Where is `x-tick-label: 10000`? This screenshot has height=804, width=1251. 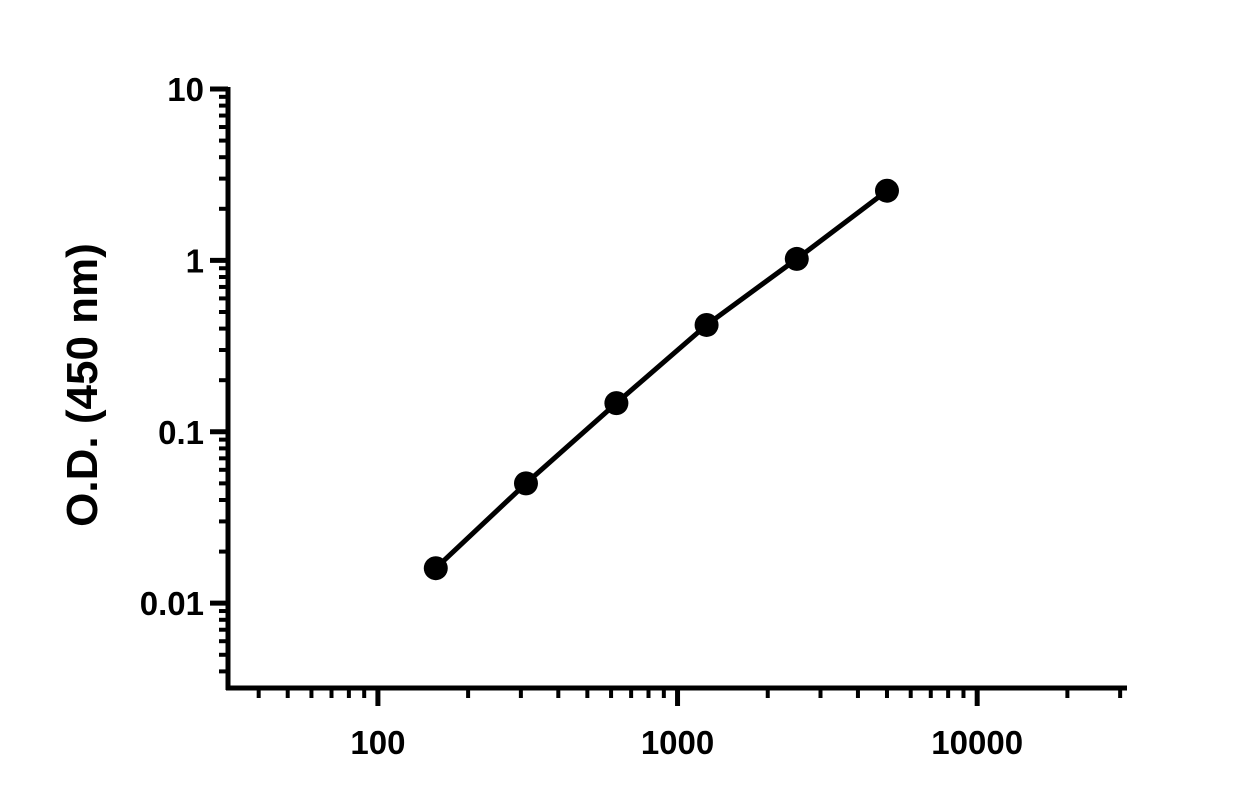
x-tick-label: 10000 is located at coordinates (977, 742).